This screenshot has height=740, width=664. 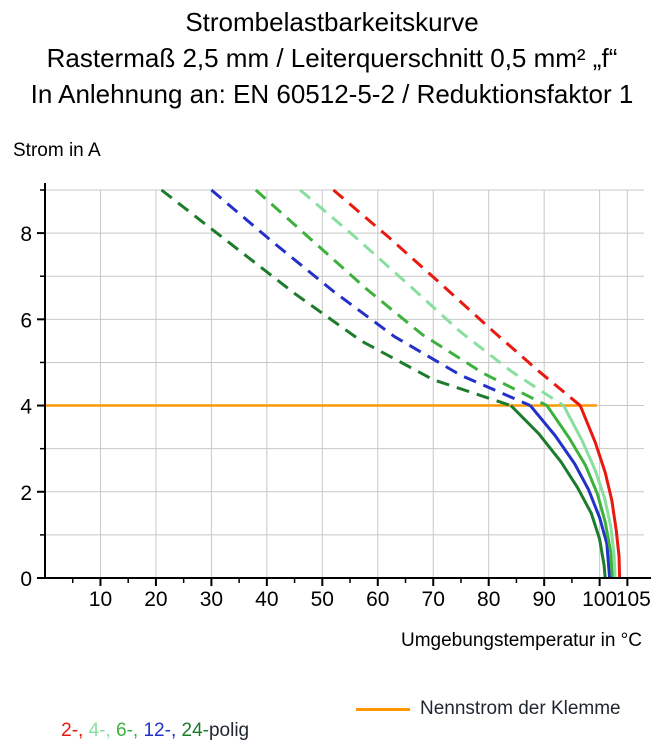 I want to click on legend-poles-suffix: polig, so click(x=229, y=730).